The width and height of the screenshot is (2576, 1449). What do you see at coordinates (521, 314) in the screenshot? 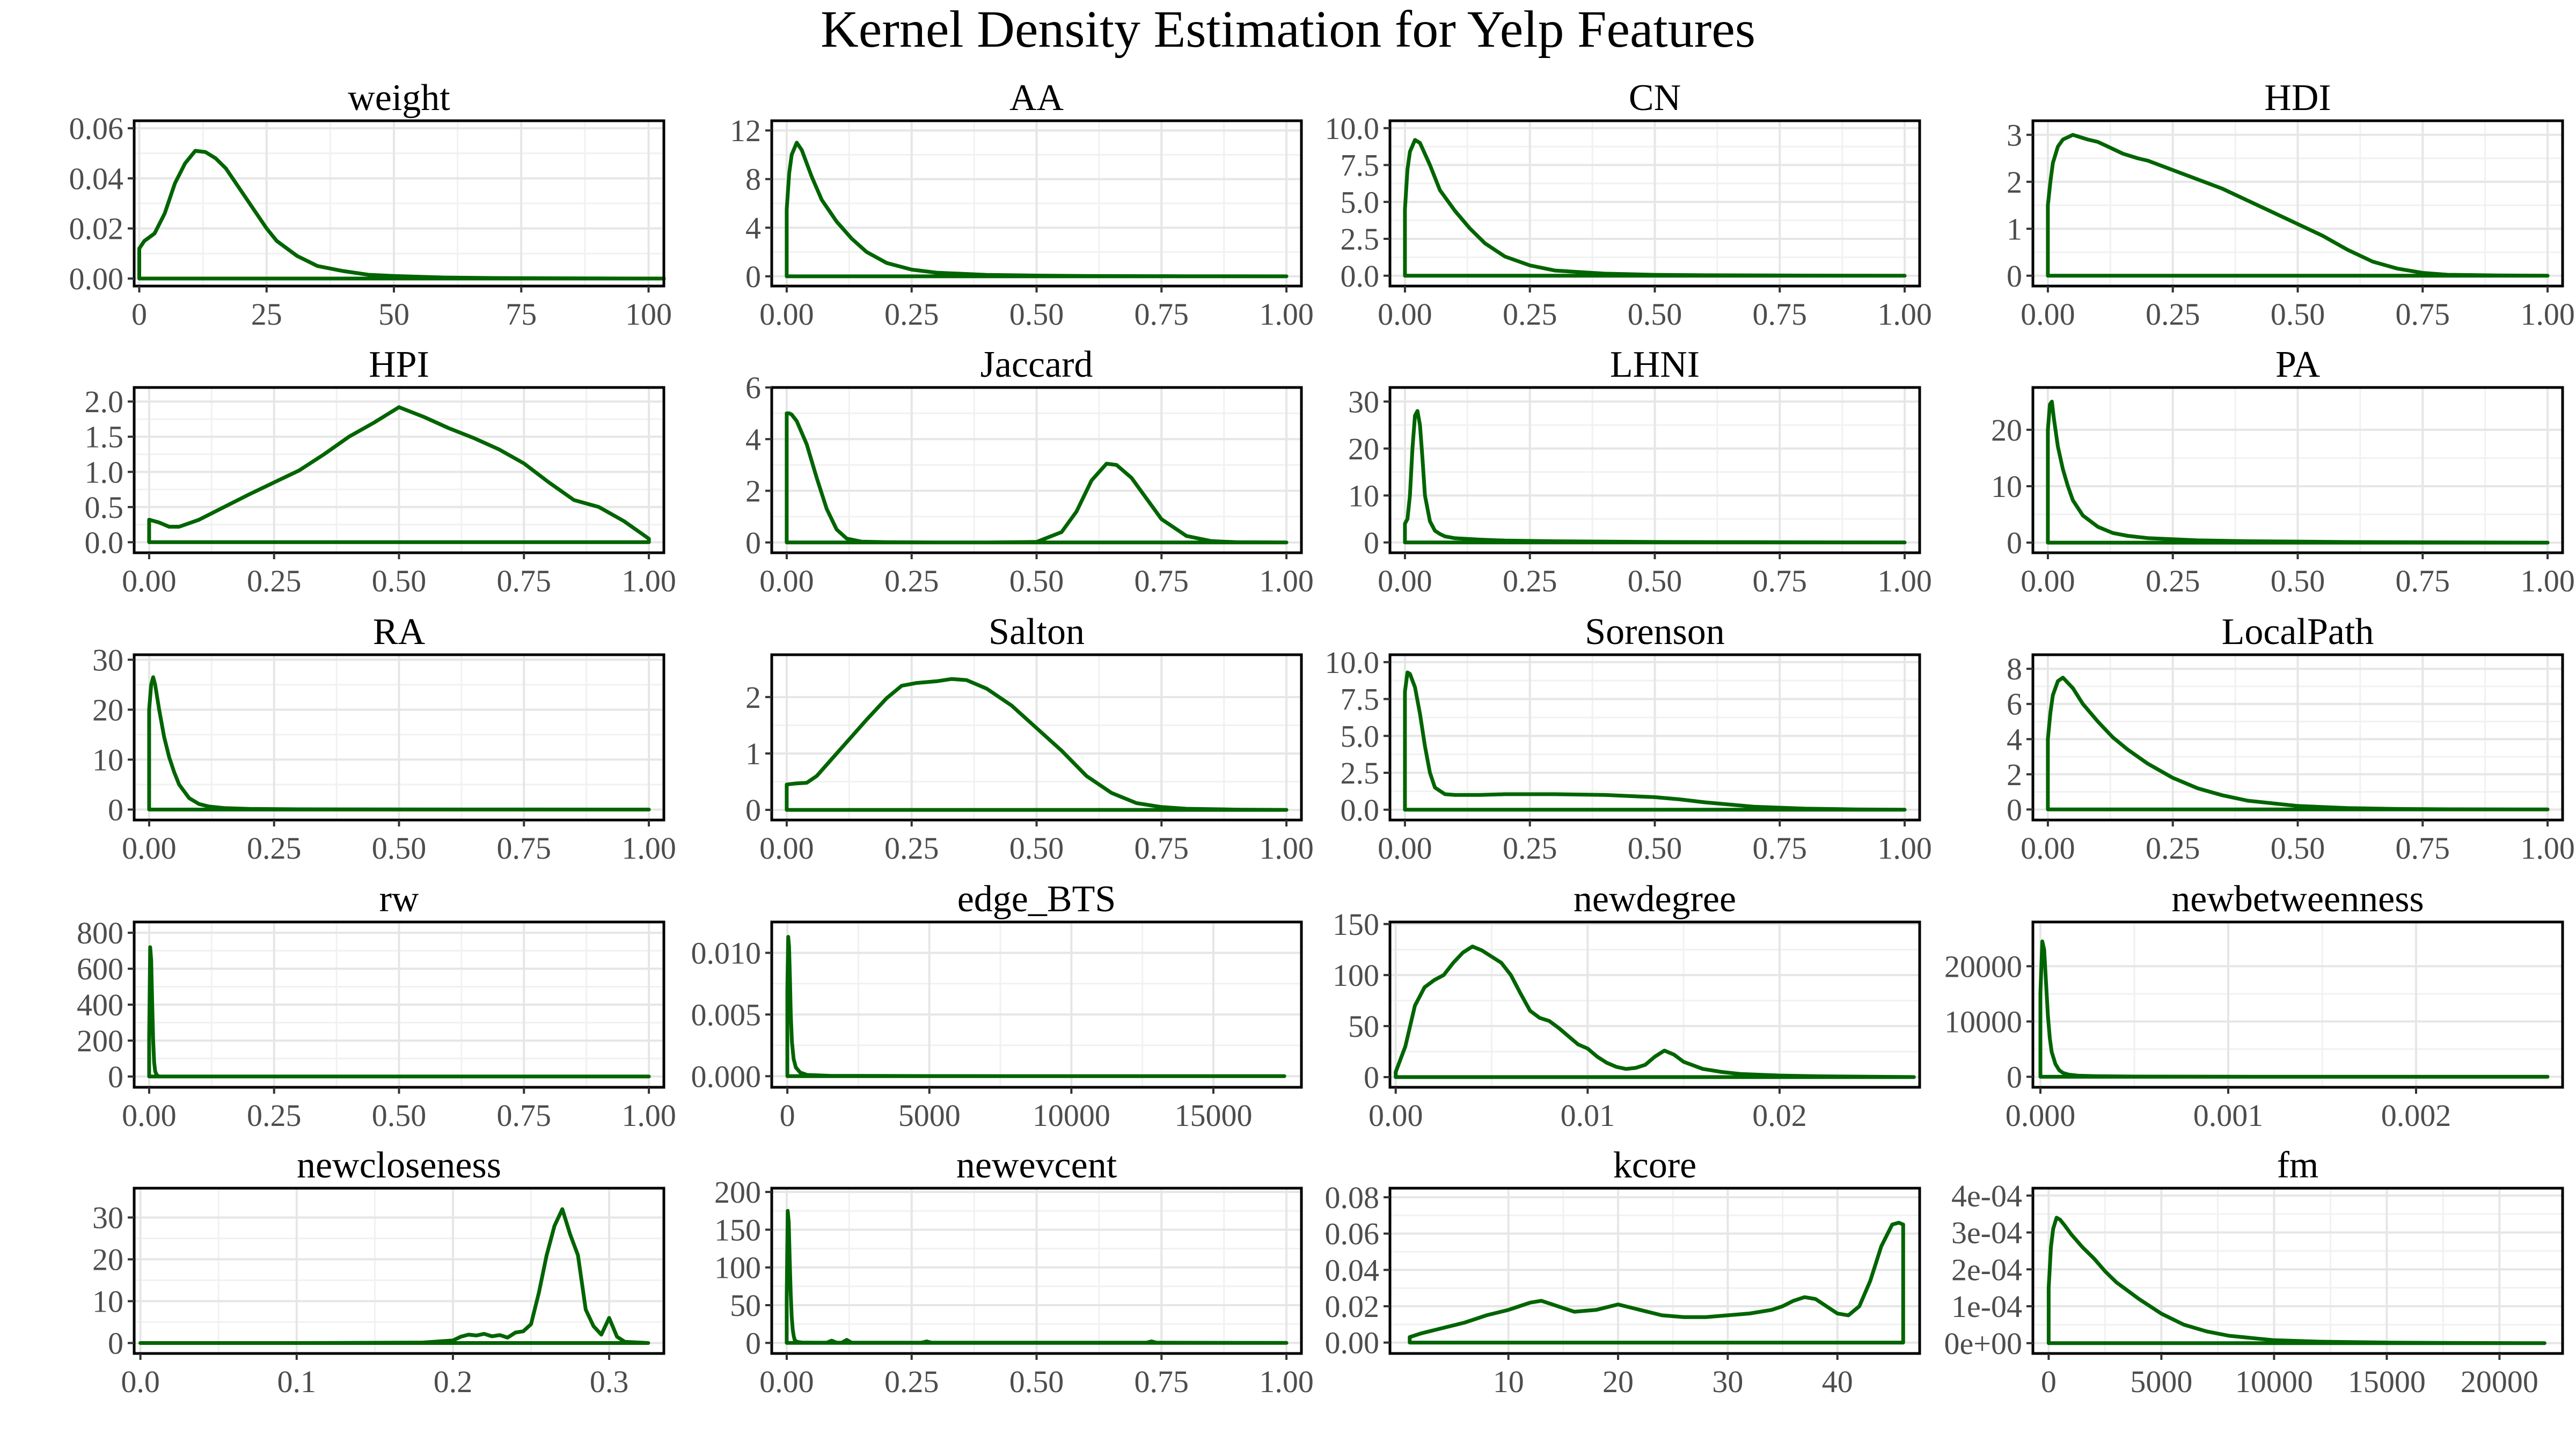
I see `x-tick-label: 75` at bounding box center [521, 314].